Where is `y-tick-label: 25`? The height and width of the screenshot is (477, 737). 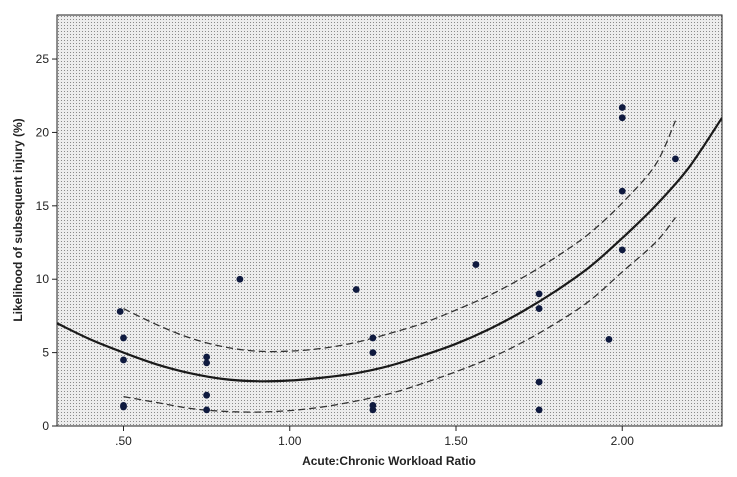 y-tick-label: 25 is located at coordinates (43, 59).